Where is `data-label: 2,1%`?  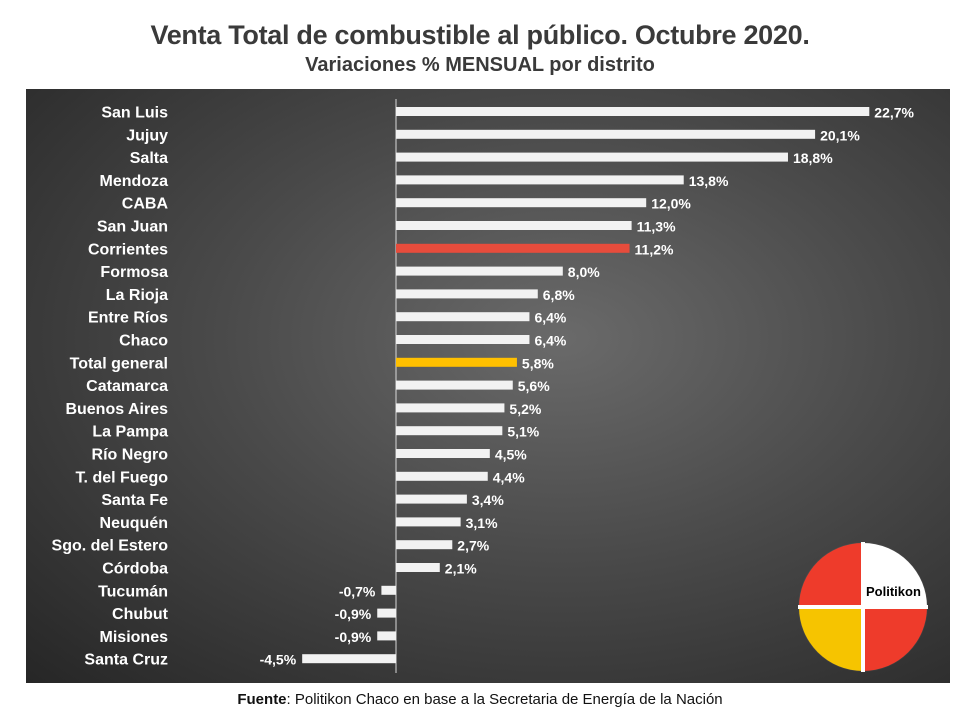
data-label: 2,1% is located at coordinates (461, 569).